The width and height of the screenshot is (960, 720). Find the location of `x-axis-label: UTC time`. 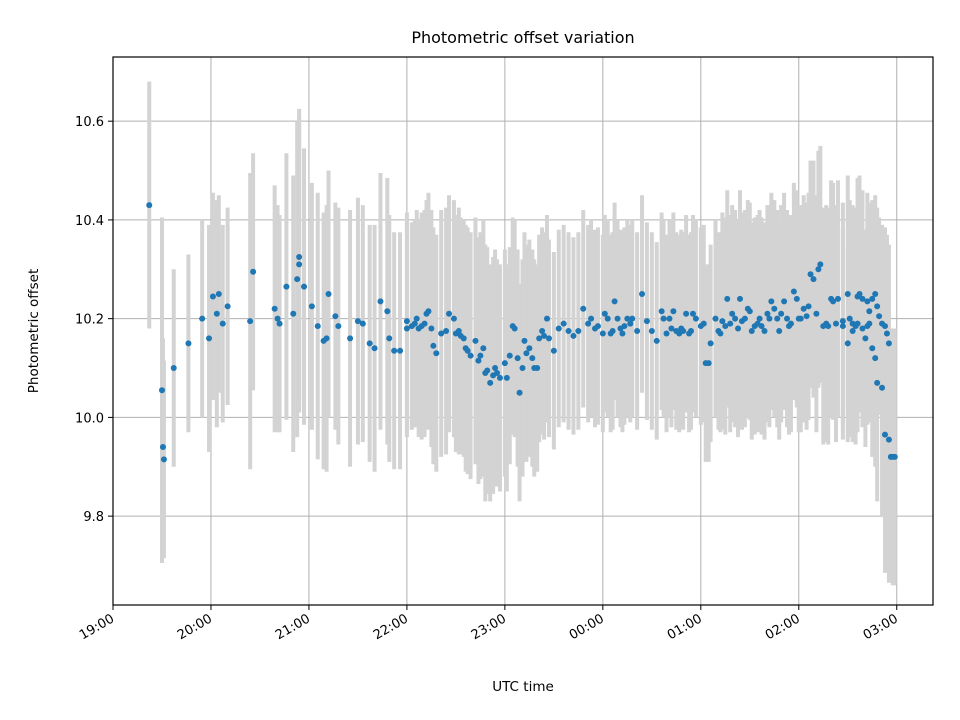

x-axis-label: UTC time is located at coordinates (523, 687).